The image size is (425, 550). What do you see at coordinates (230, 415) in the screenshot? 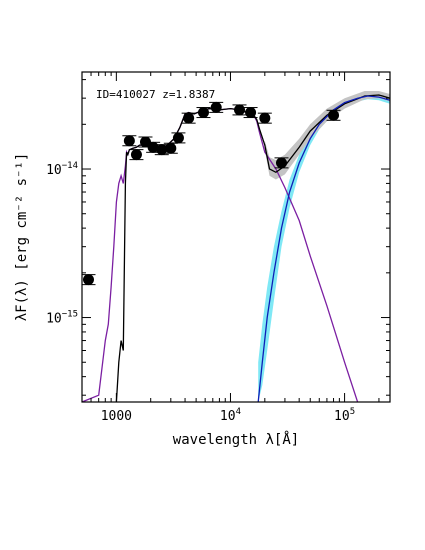
I see `x-tick-label: 10⁴` at bounding box center [230, 415].